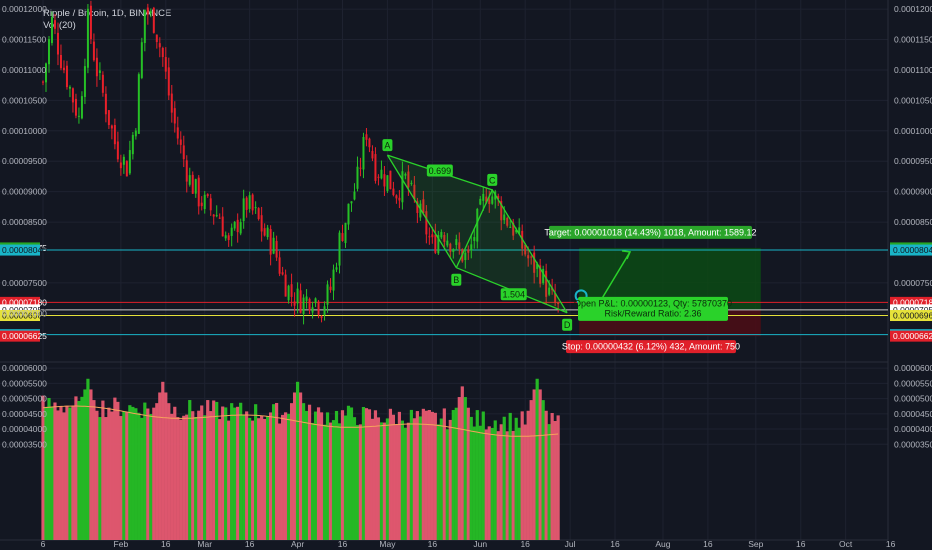 The height and width of the screenshot is (550, 932). Describe the element at coordinates (492, 179) in the screenshot. I see `pattern-point-c-bg` at that location.